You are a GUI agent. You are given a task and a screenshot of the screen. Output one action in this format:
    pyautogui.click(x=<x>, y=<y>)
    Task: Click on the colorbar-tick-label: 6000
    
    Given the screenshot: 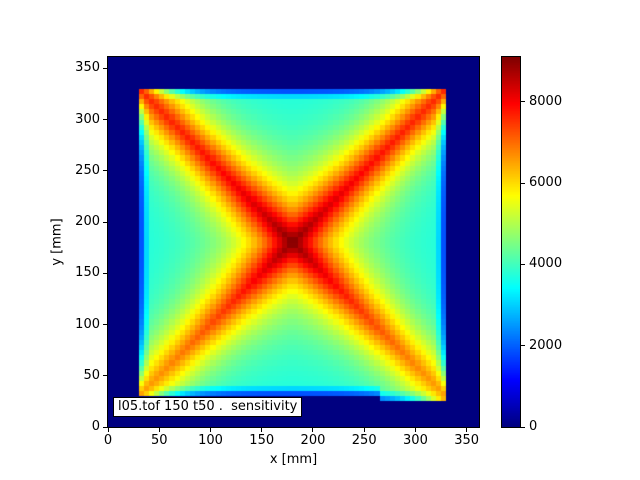 What is the action you would take?
    pyautogui.click(x=546, y=183)
    